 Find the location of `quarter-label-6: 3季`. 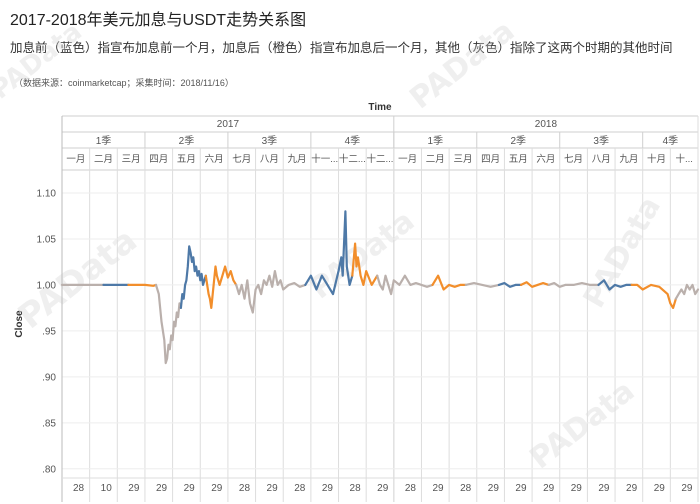

quarter-label-6: 3季 is located at coordinates (601, 141).